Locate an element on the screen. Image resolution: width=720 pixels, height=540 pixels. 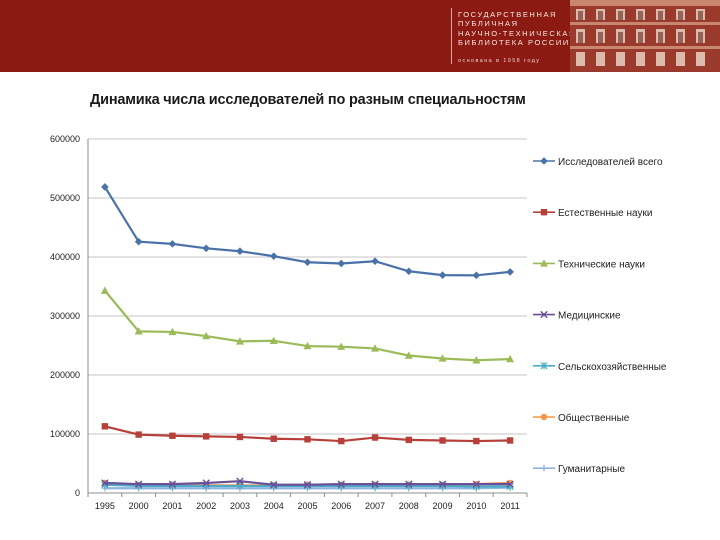
x-tick-label: 2008 is located at coordinates (409, 506).